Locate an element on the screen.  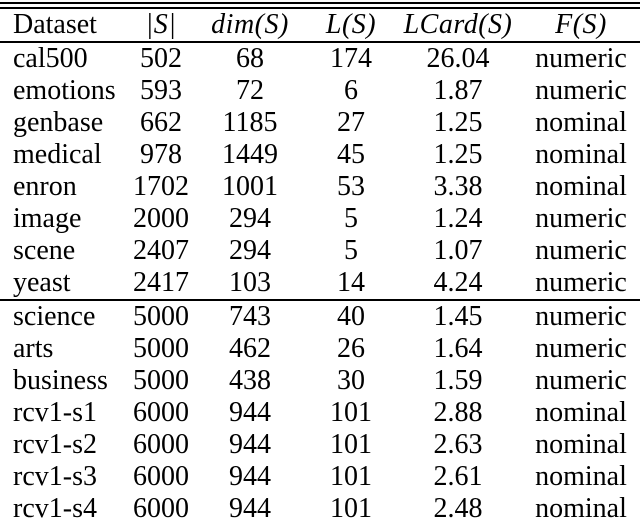
cell-lcard: 1.07 is located at coordinates (458, 250).